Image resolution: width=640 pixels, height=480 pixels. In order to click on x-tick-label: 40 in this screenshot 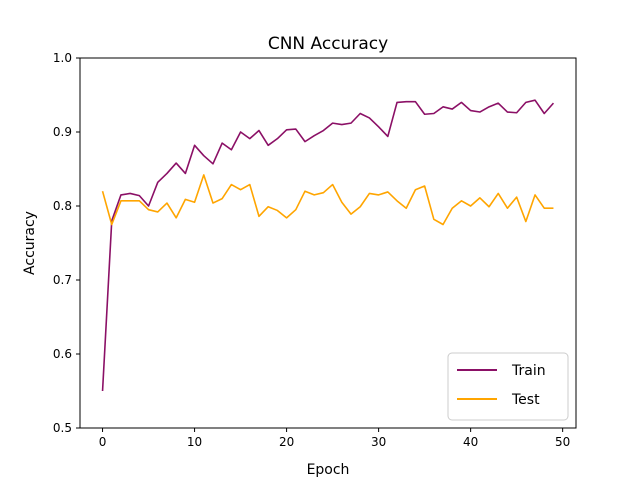, I will do `click(470, 442)`.